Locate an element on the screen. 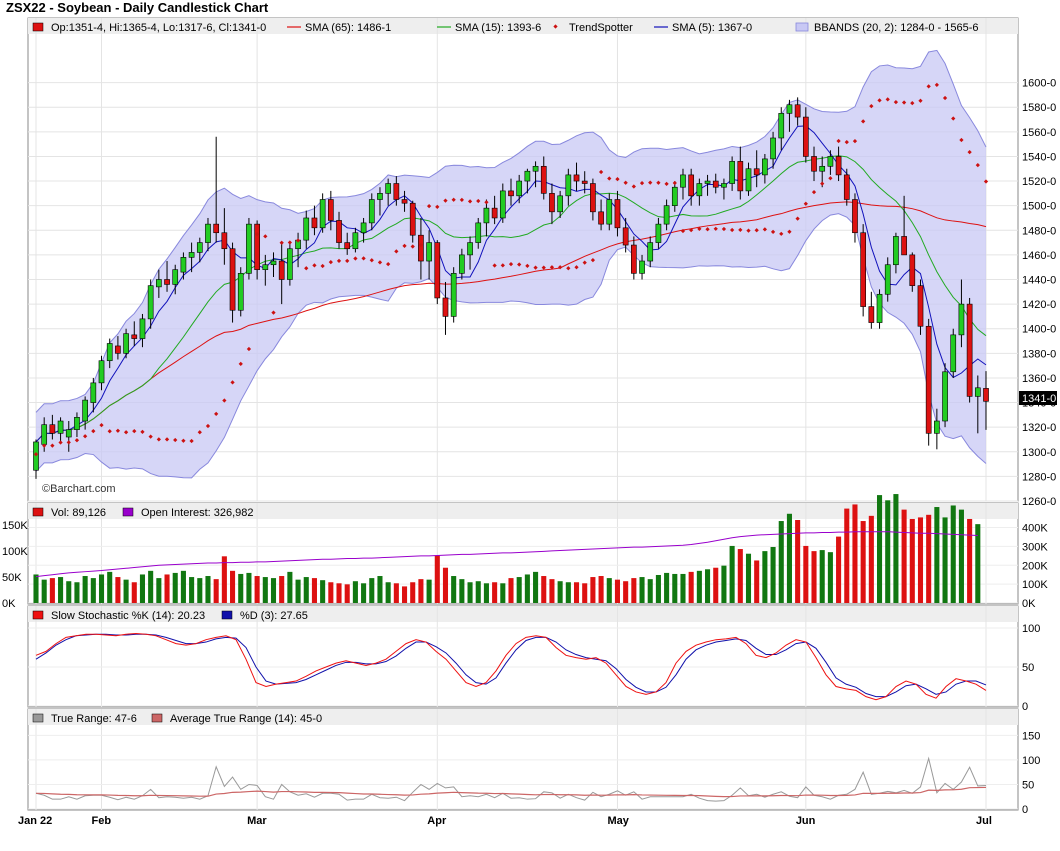 This screenshot has height=851, width=1060. volume-tick-right: 400K is located at coordinates (1035, 529).